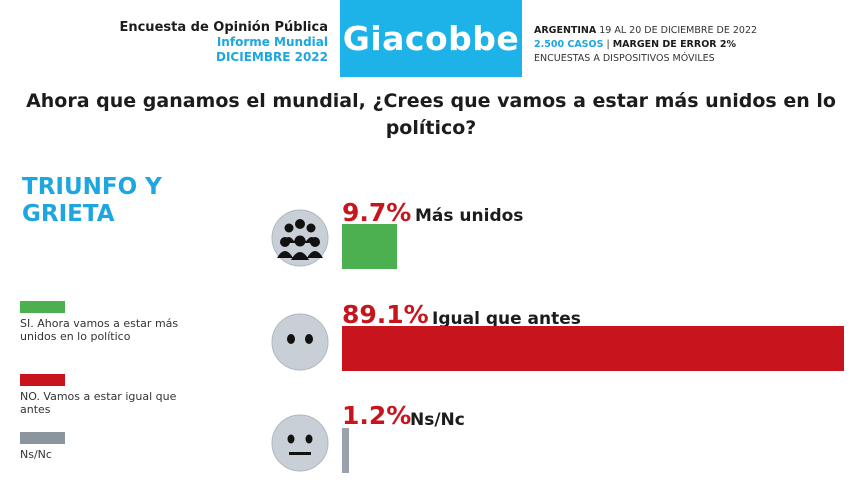 The width and height of the screenshot is (862, 489). I want to click on legend-label-nsnc: Ns/Nc, so click(36, 454).